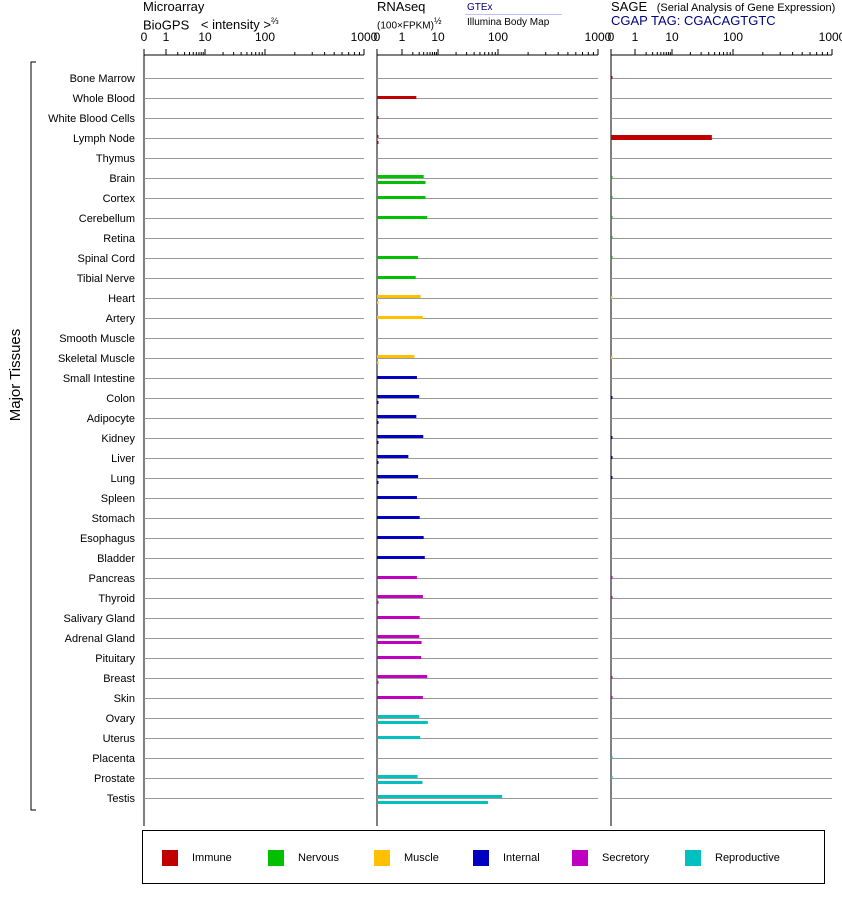 This screenshot has width=842, height=900. I want to click on tissue-row: Liver, so click(471, 459).